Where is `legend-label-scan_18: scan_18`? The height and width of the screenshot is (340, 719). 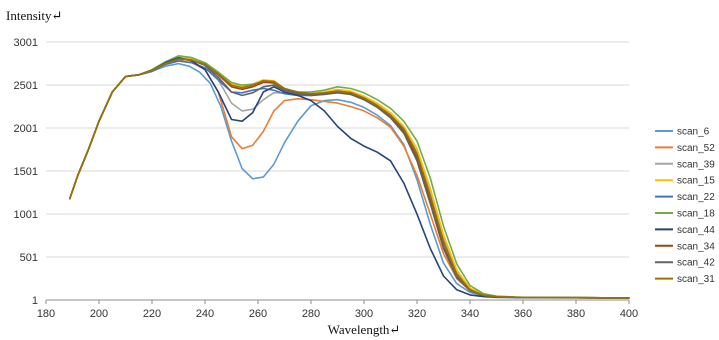
legend-label-scan_18: scan_18 is located at coordinates (696, 214).